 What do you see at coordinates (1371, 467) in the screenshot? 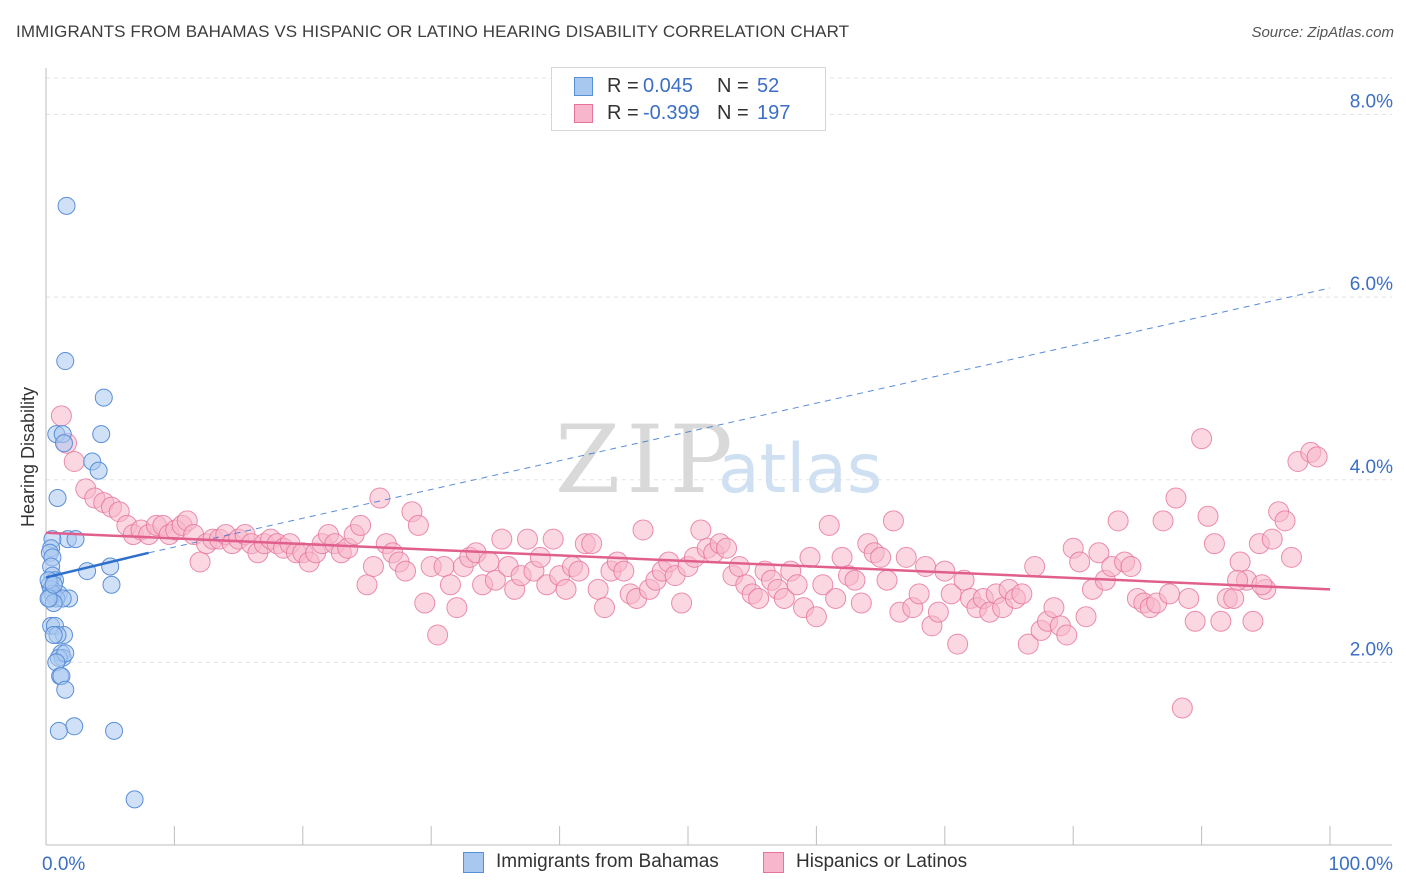
I see `y-tick-label: 4.0%` at bounding box center [1371, 467].